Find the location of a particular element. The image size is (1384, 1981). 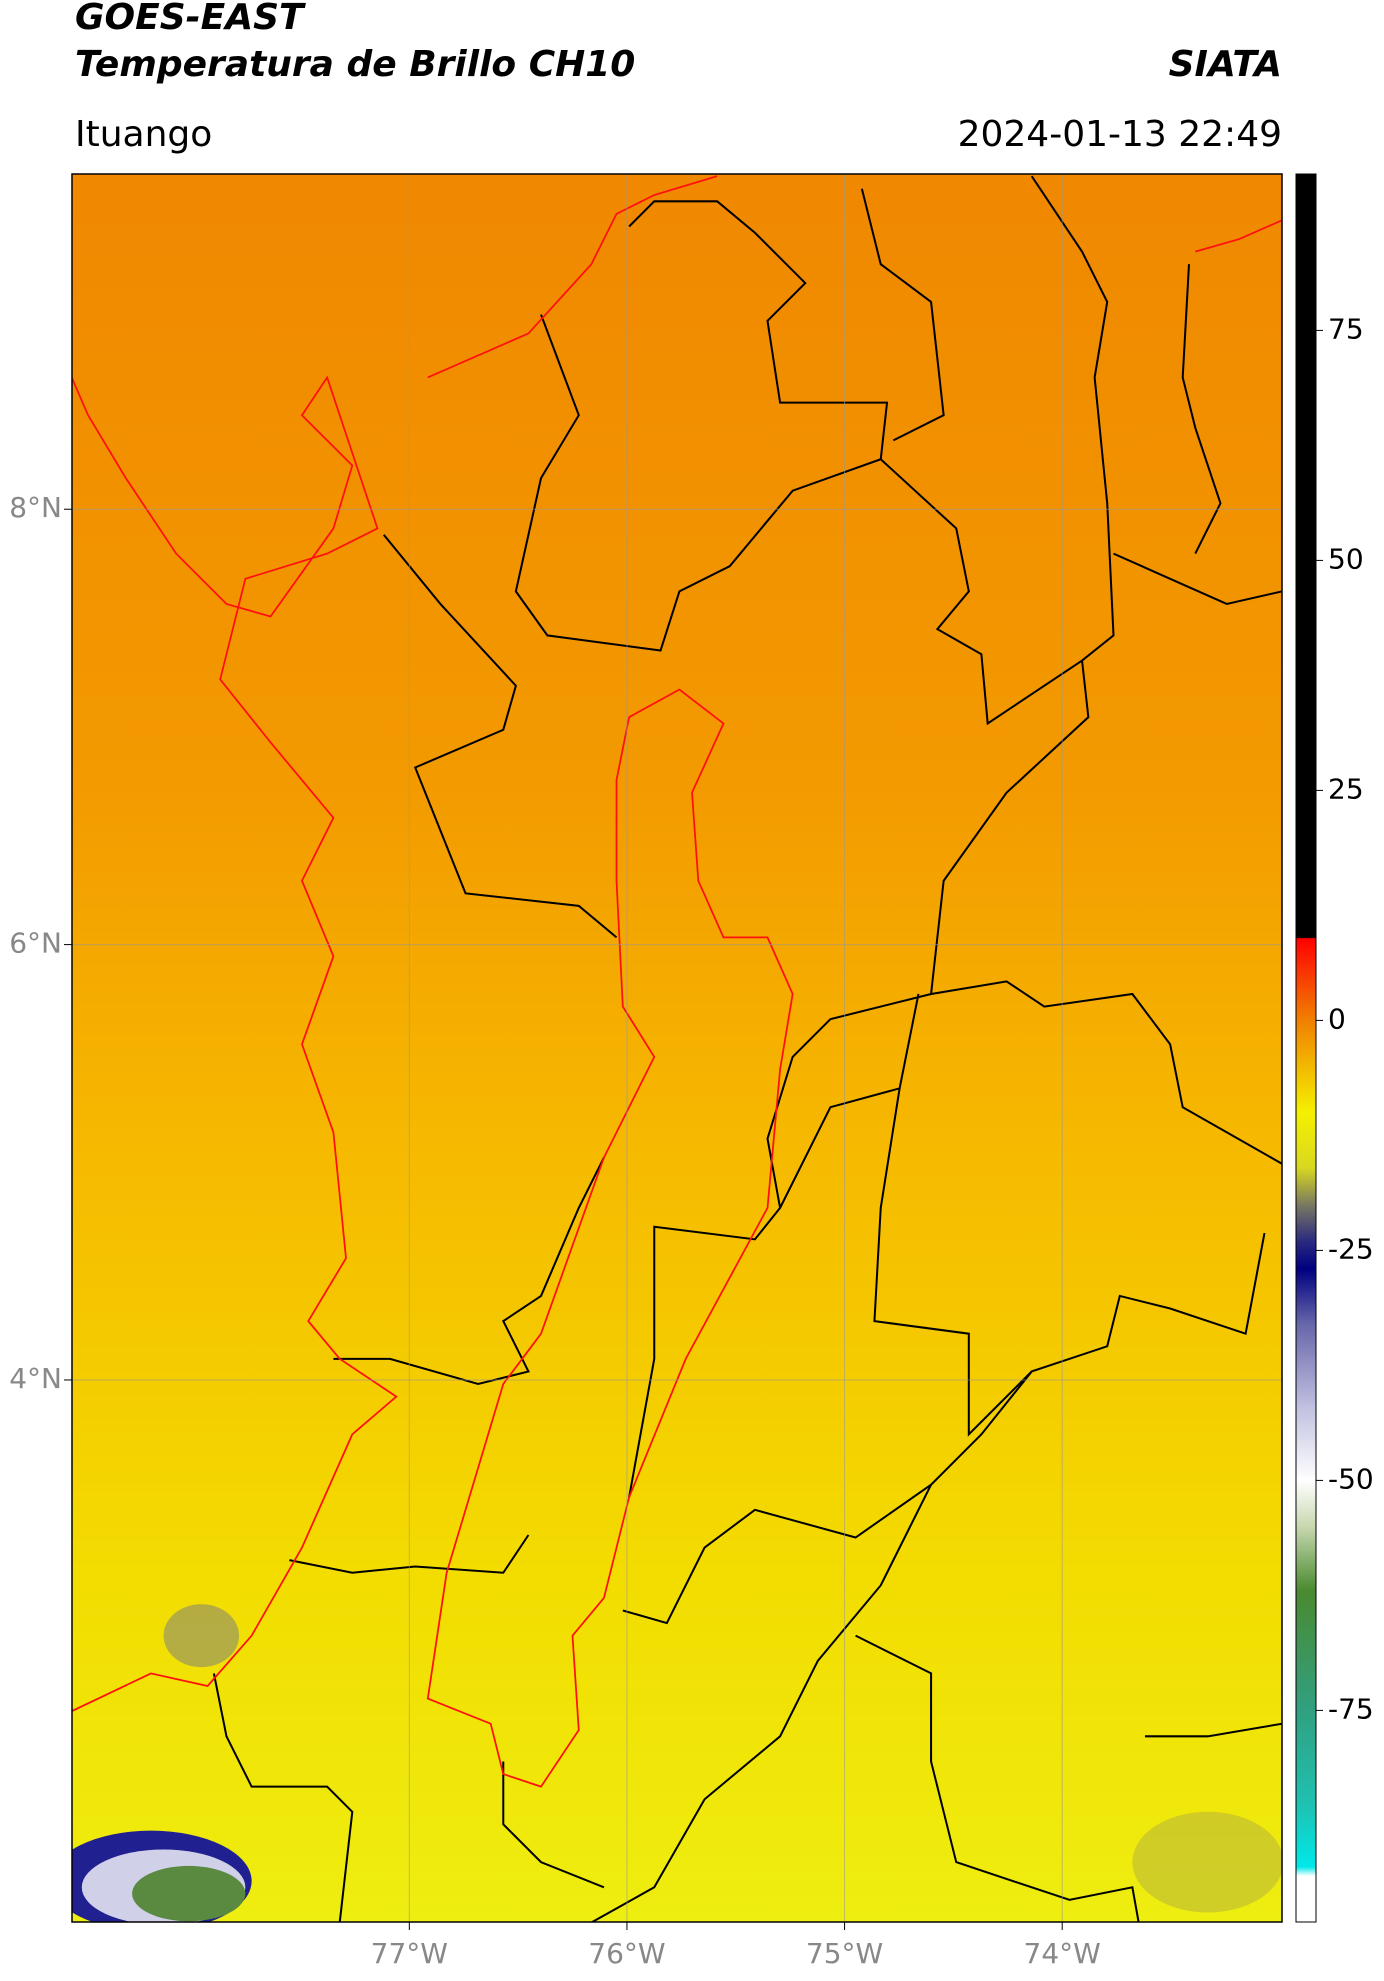

x-tick-label: 74°W is located at coordinates (1062, 1953).